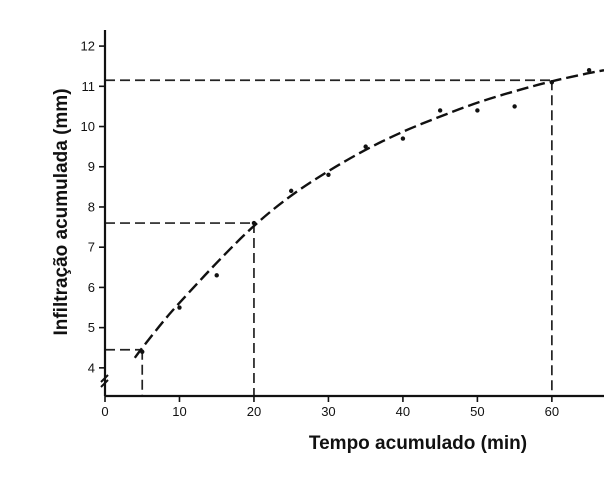 The image size is (604, 501). Describe the element at coordinates (403, 411) in the screenshot. I see `x-tick-label: 40` at that location.